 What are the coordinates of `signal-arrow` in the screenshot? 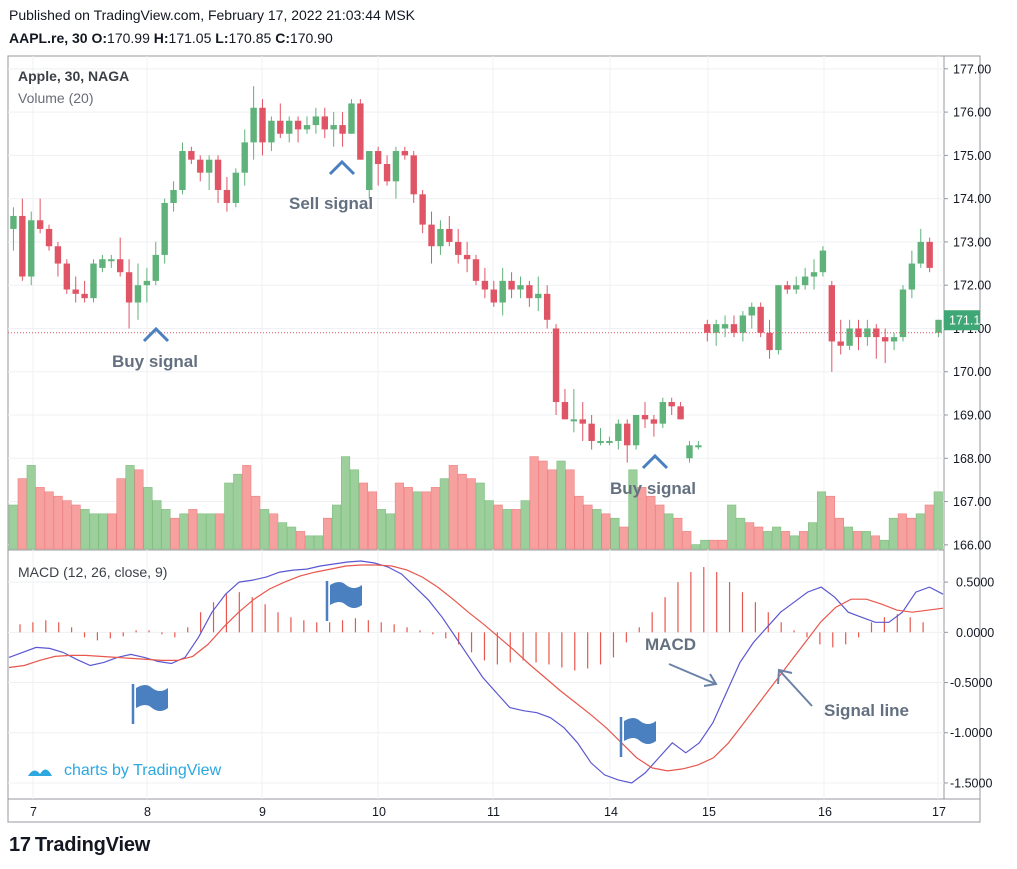 It's located at (795, 688).